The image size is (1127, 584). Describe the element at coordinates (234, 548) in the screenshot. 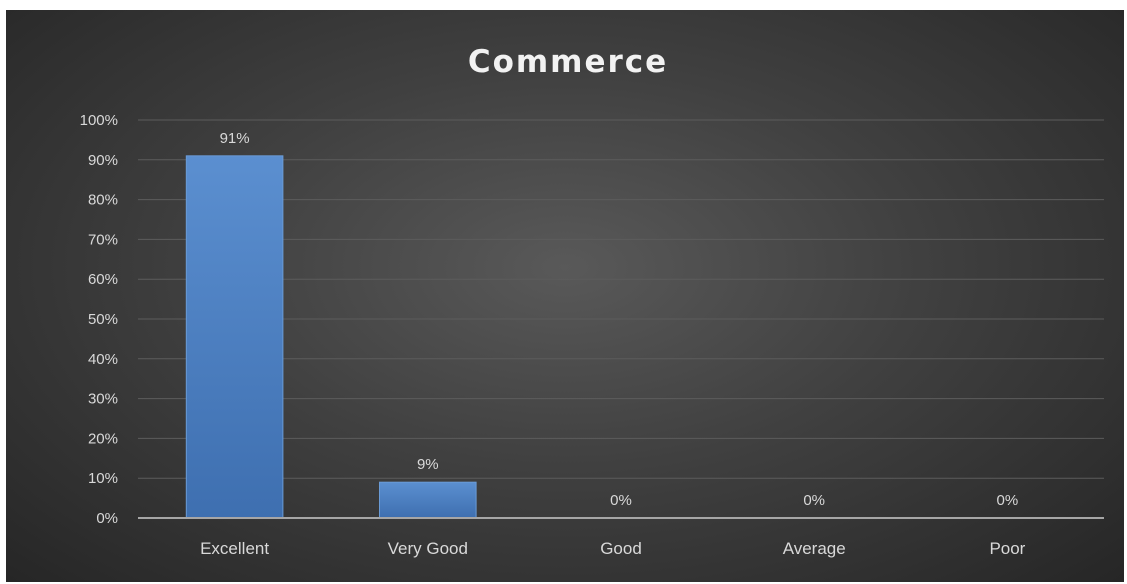

I see `x-tick-label: Excellent` at that location.